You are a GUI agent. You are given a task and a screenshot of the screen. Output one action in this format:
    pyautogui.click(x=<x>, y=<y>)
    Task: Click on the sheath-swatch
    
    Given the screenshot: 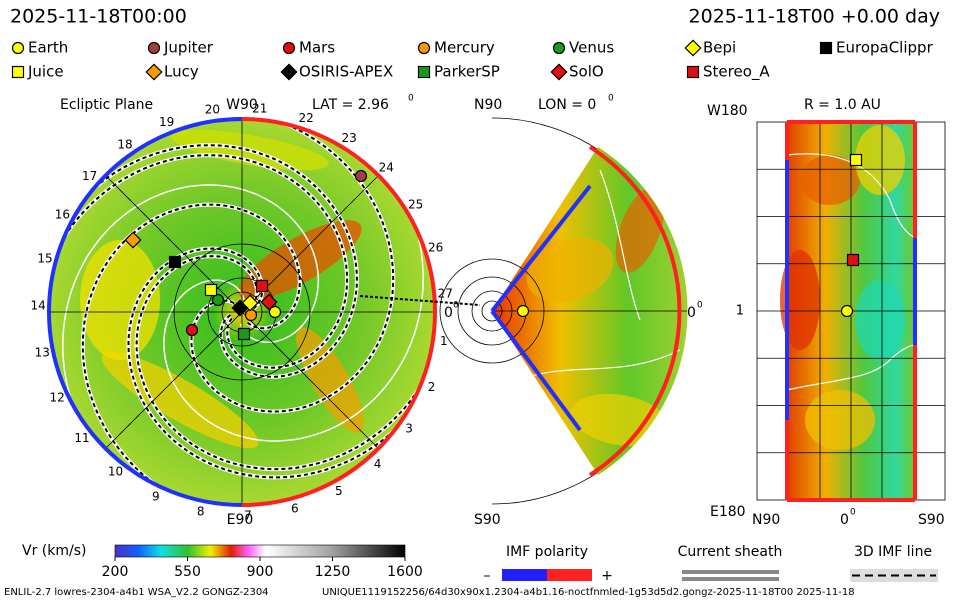 What is the action you would take?
    pyautogui.click(x=730, y=572)
    